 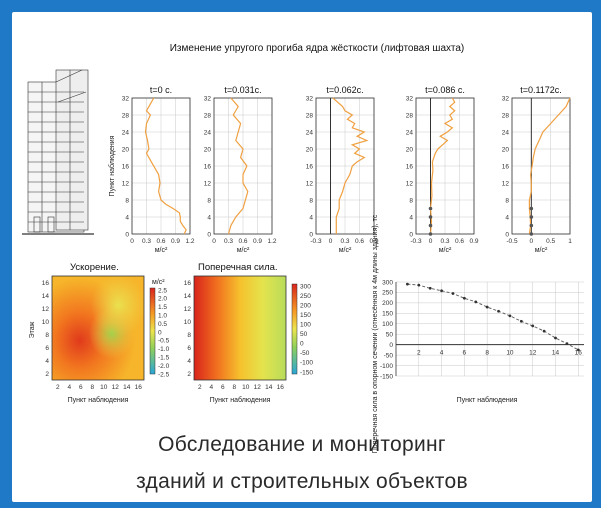 I want to click on shear-xtick: 16, so click(x=579, y=353).